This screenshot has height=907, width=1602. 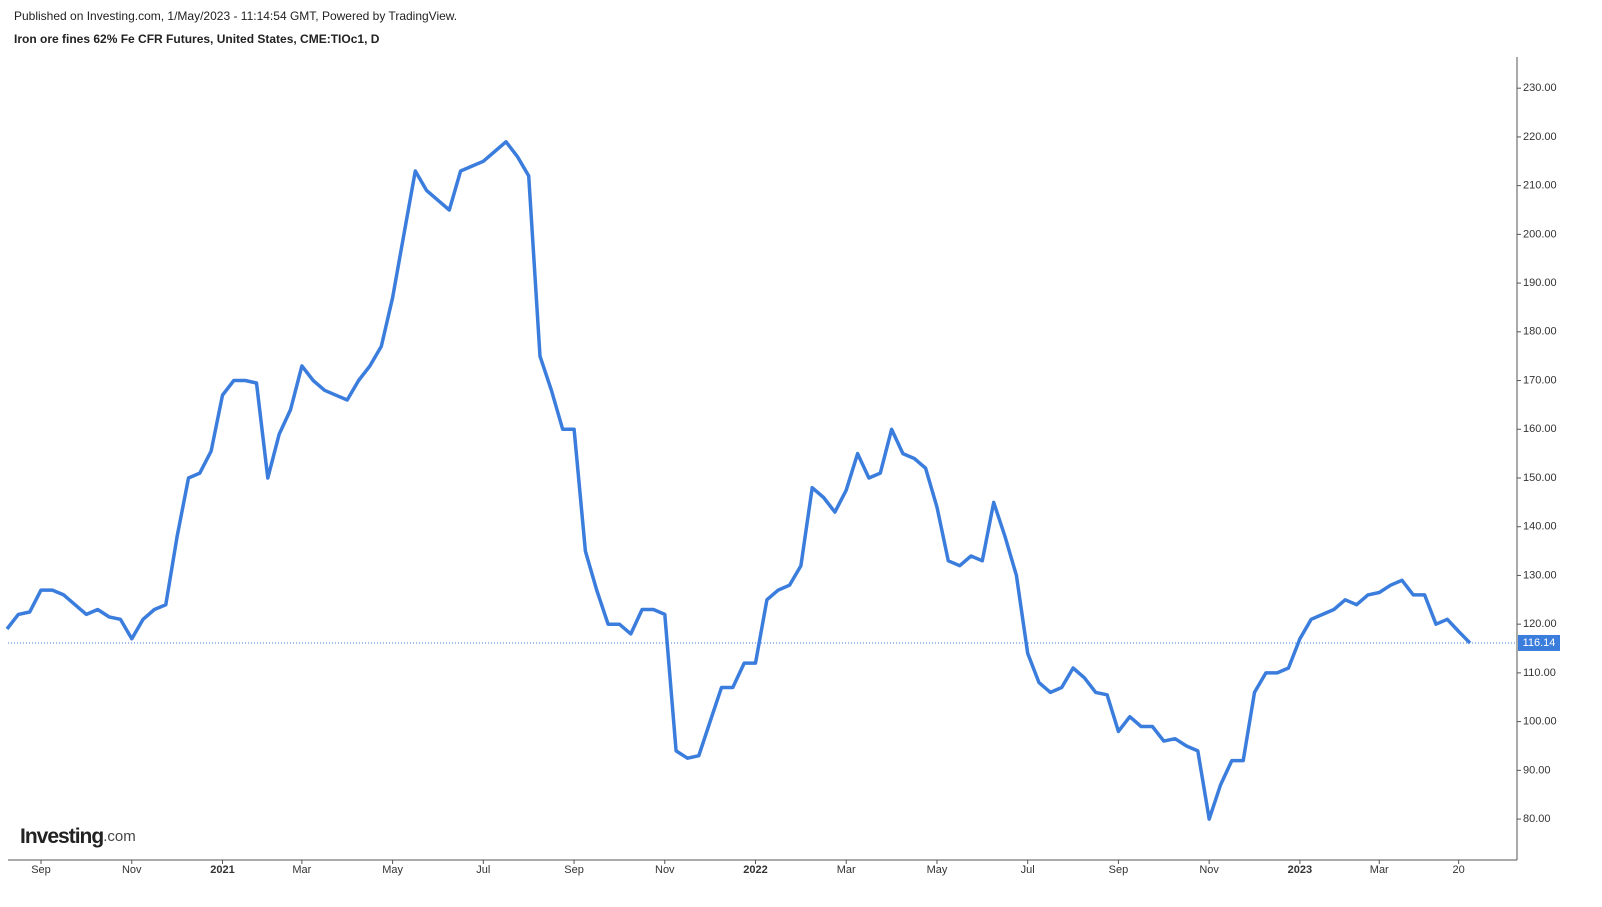 I want to click on y-tick-label: 170.00, so click(x=1540, y=380).